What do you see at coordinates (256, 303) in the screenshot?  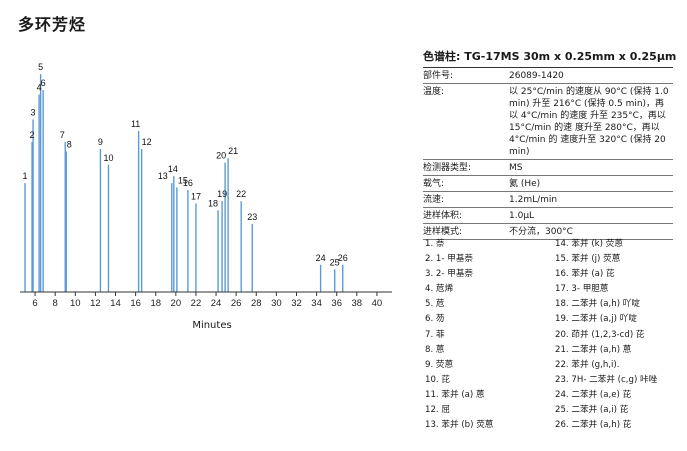 I see `x-tick-label: 28` at bounding box center [256, 303].